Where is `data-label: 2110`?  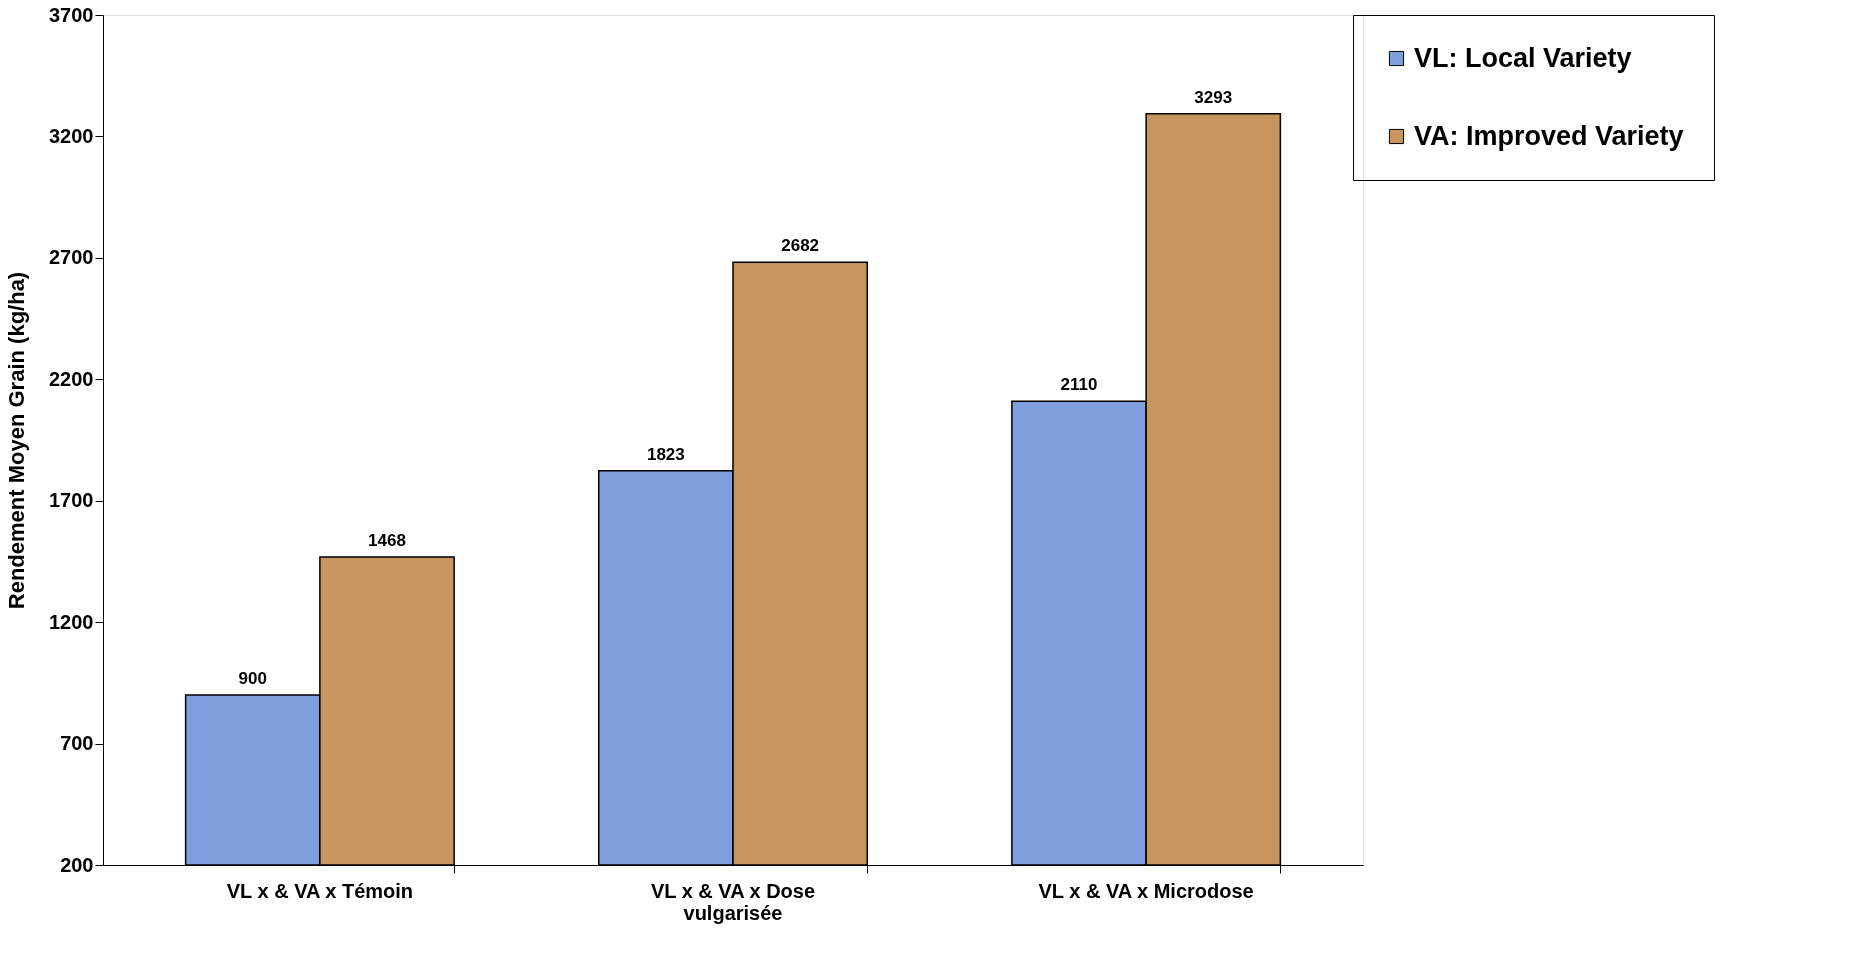 data-label: 2110 is located at coordinates (1079, 385).